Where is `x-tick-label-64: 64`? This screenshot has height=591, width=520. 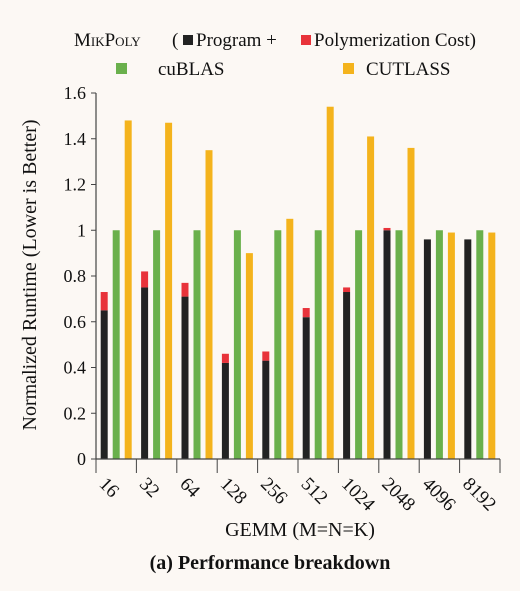
x-tick-label-64: 64 is located at coordinates (189, 488).